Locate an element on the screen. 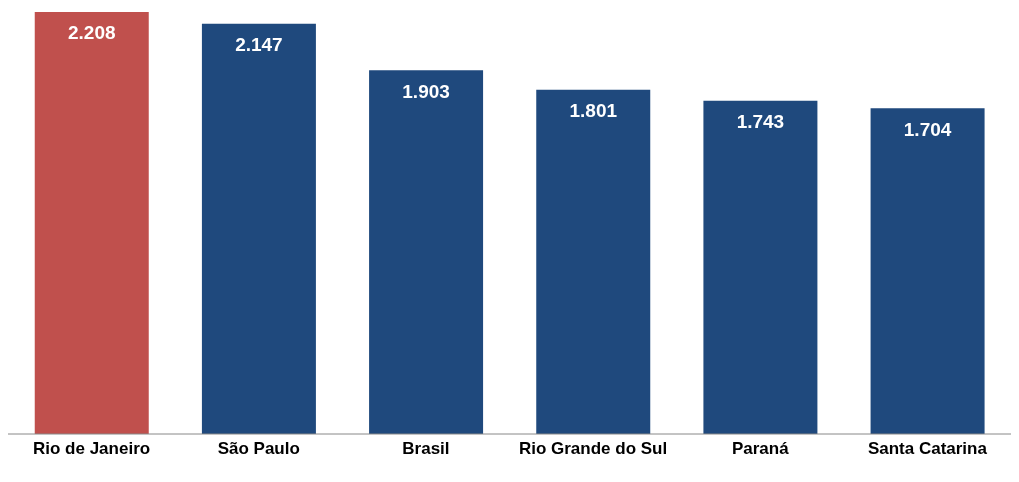 This screenshot has width=1019, height=482. data-label: 1.801 is located at coordinates (593, 111).